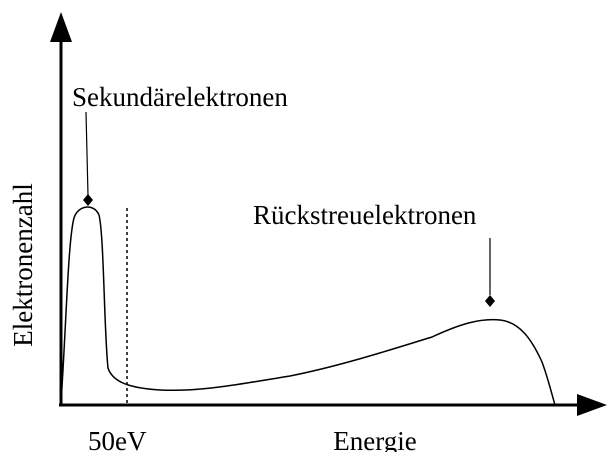  Describe the element at coordinates (365, 215) in the screenshot. I see `backscatter-label: Rückstreuelektronen` at that location.